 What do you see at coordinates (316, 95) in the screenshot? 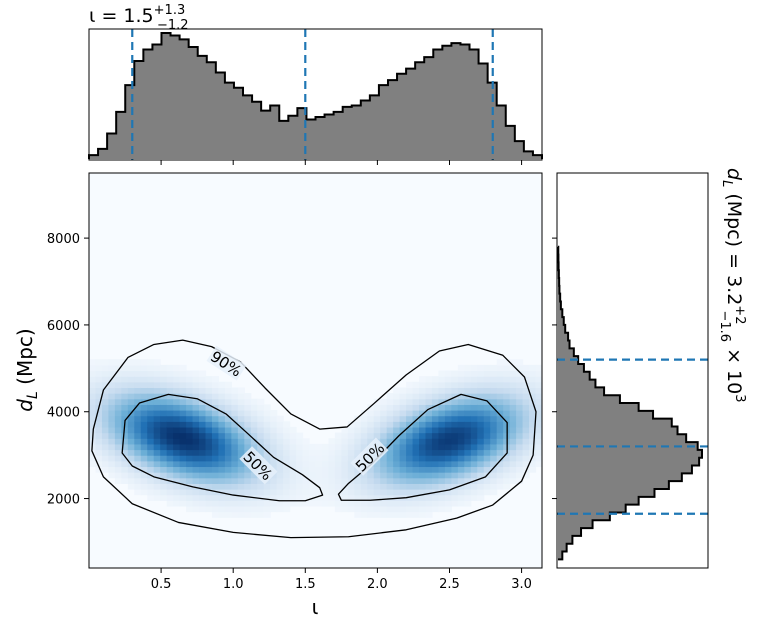
I see `top-marginal-histogram-edge` at bounding box center [316, 95].